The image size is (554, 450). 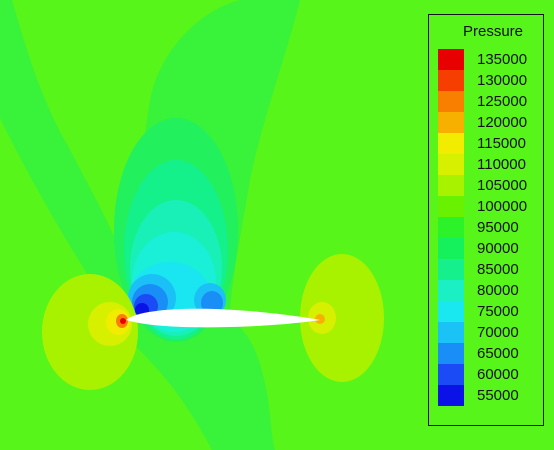 I want to click on legend-label: 95000, so click(x=498, y=227).